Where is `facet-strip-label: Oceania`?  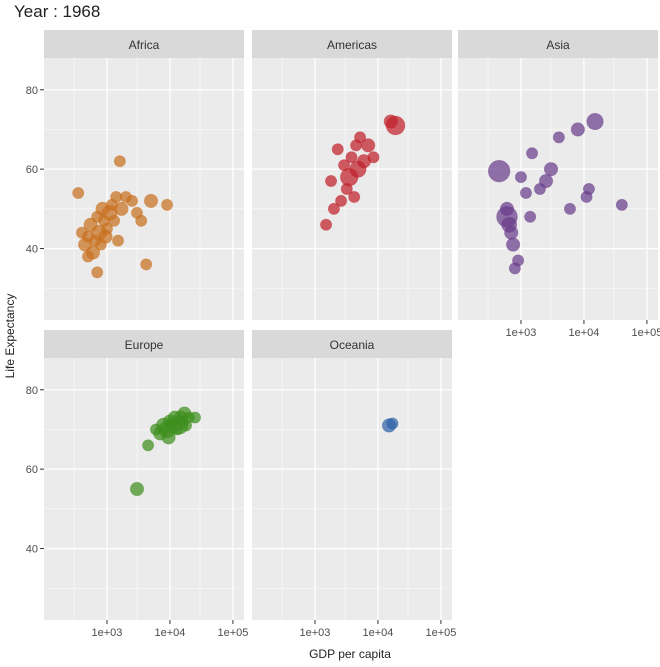 facet-strip-label: Oceania is located at coordinates (352, 345).